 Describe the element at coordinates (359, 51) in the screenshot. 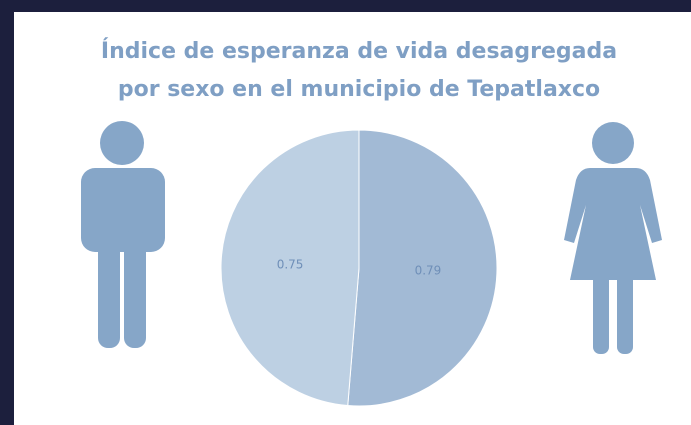

I see `chart-title: Índice de esperanza de vida desagregada` at that location.